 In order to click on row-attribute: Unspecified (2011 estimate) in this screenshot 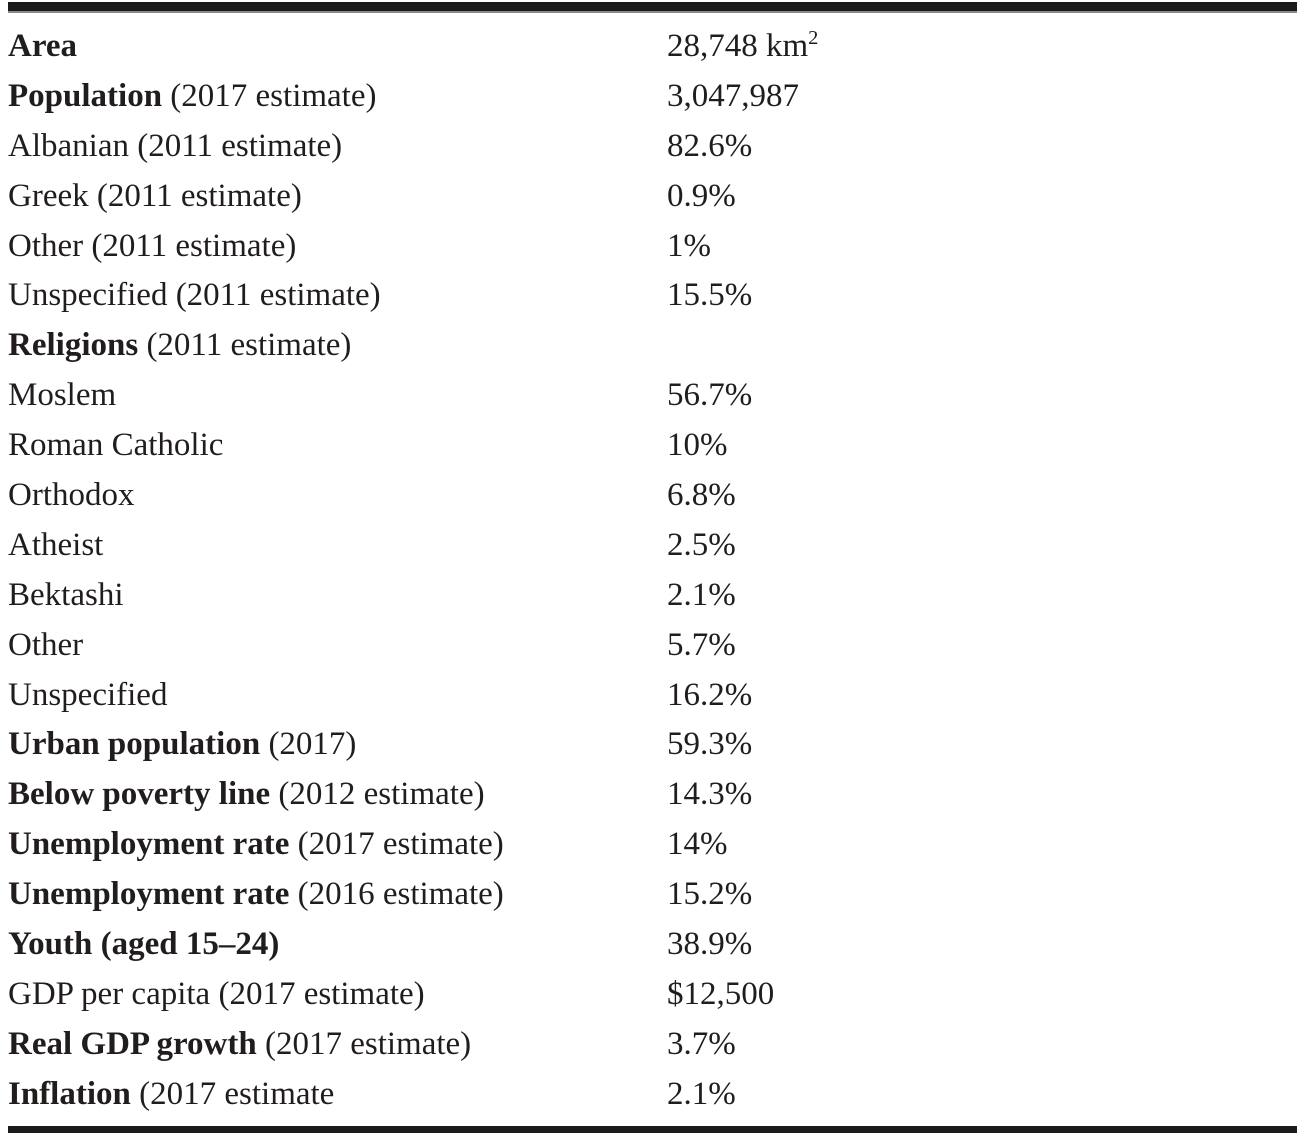, I will do `click(337, 296)`.